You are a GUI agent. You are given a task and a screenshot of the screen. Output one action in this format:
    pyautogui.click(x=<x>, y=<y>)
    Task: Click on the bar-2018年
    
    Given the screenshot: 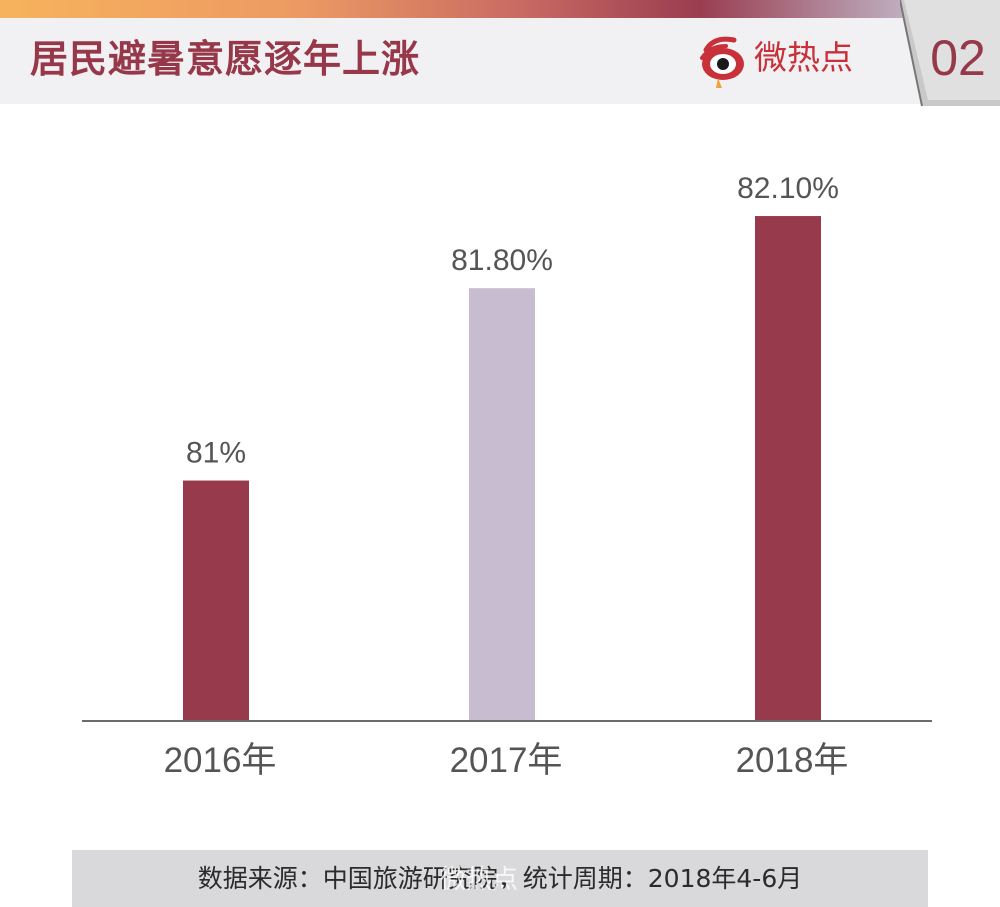 What is the action you would take?
    pyautogui.click(x=788, y=468)
    